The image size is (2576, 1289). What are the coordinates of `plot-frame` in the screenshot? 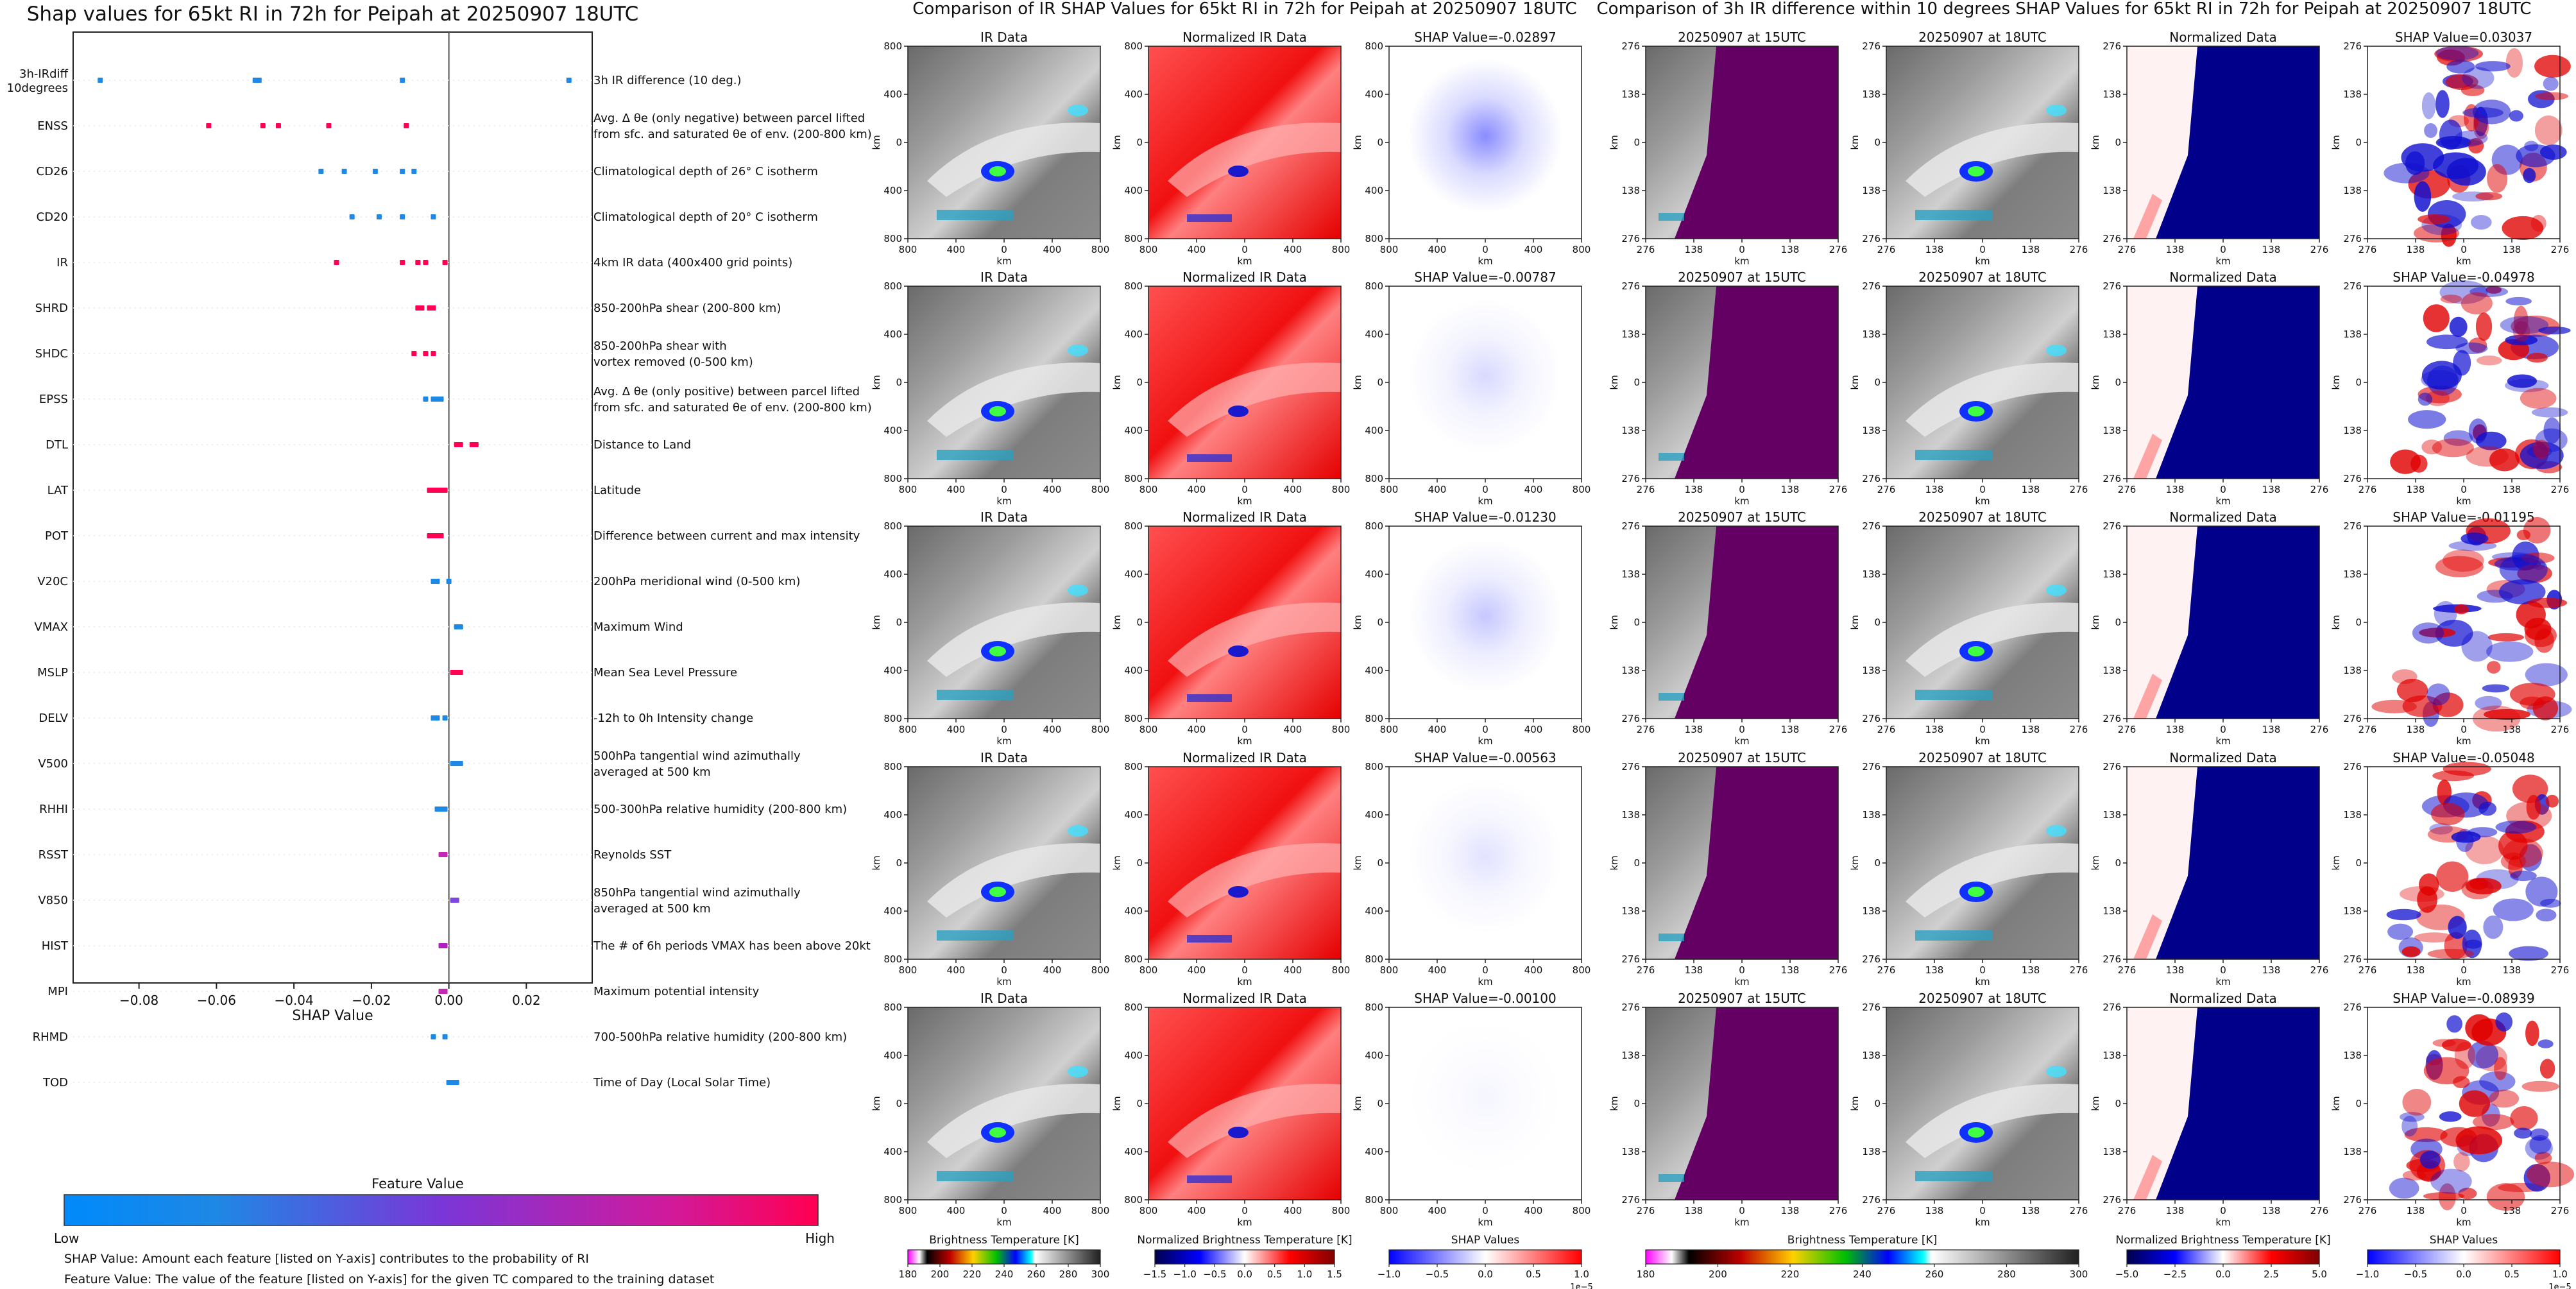 It's located at (333, 507).